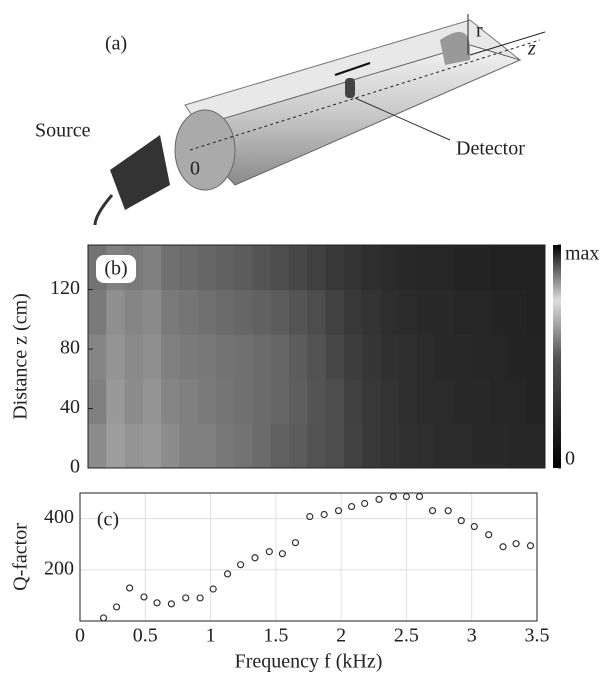 This screenshot has height=685, width=608. Describe the element at coordinates (59, 517) in the screenshot. I see `y-tick-label: 400` at that location.